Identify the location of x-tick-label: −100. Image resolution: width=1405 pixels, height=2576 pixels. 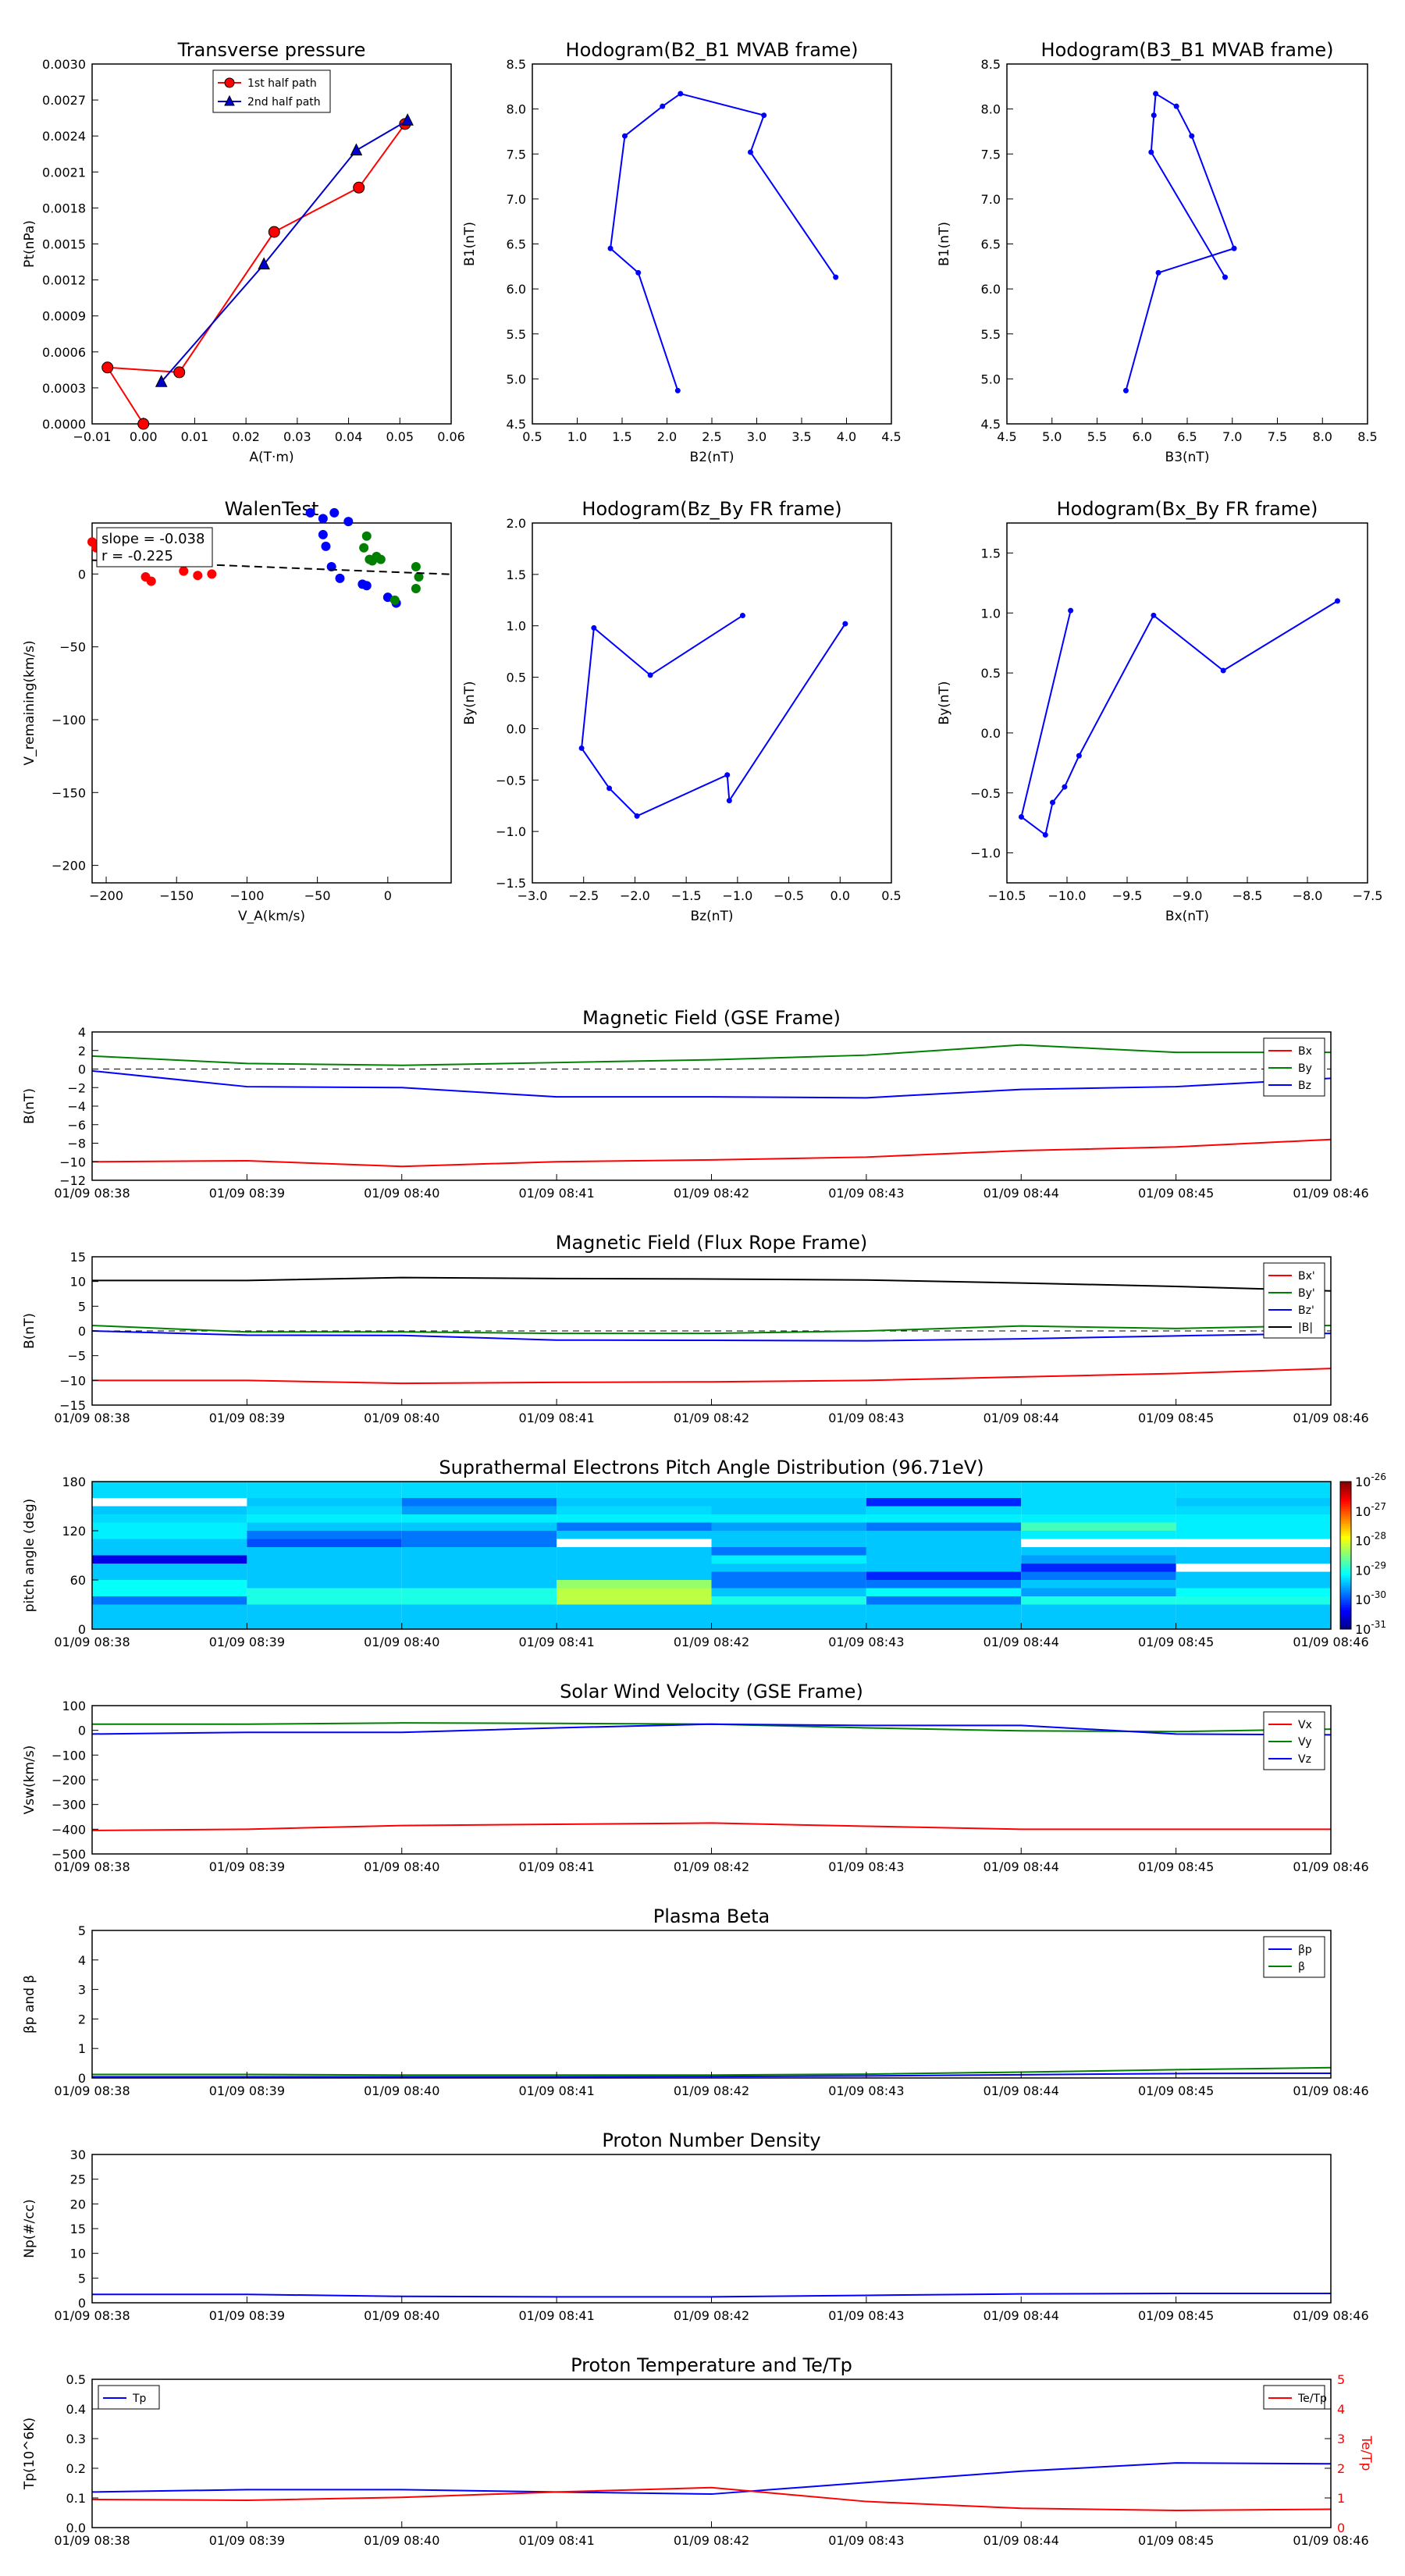
(246, 895).